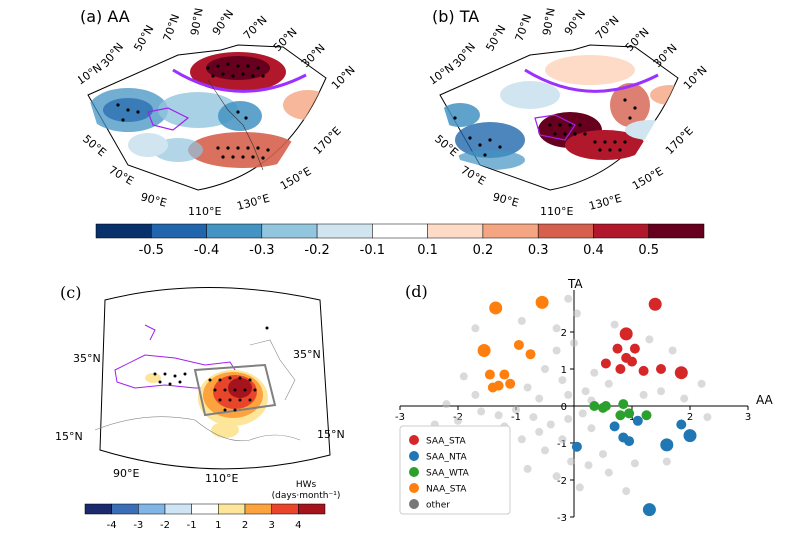  I want to click on heatwave-field, so click(233, 404).